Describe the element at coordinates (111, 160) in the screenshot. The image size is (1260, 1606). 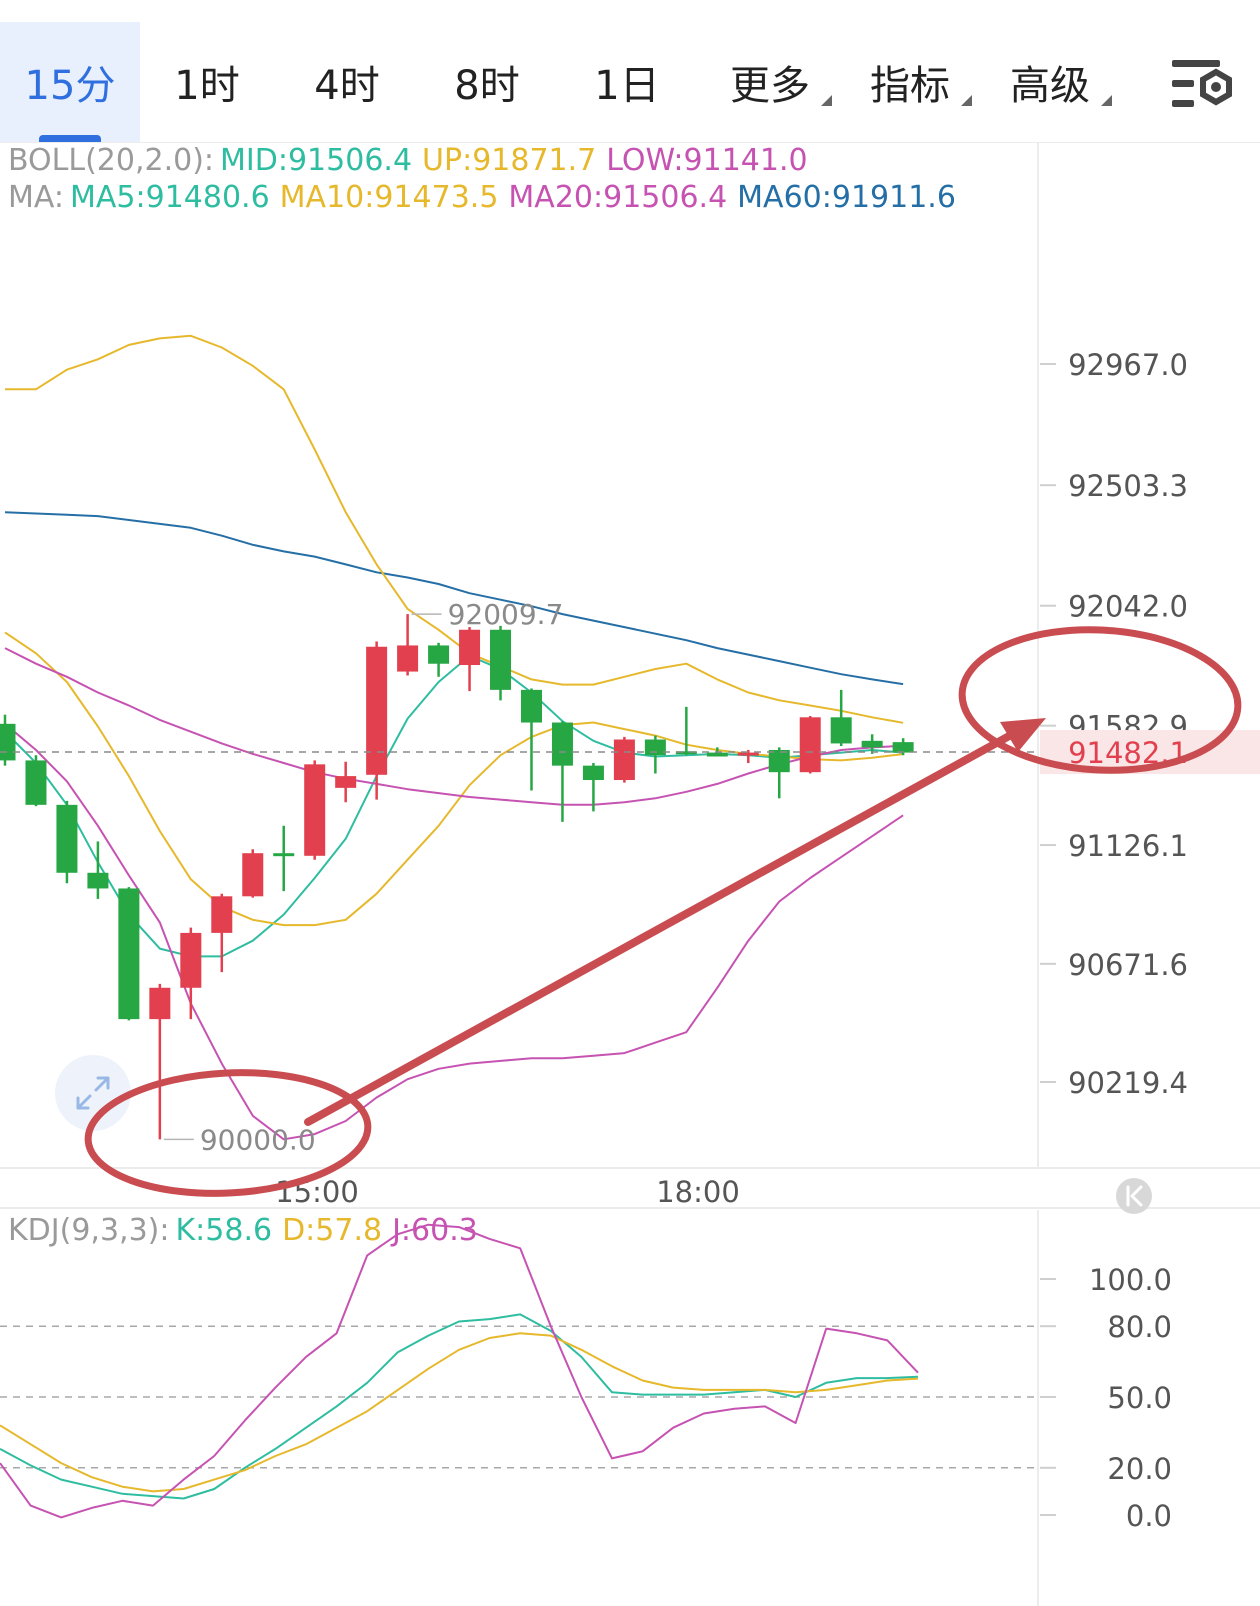
I see `boll-name: BOLL(20,2.0):` at that location.